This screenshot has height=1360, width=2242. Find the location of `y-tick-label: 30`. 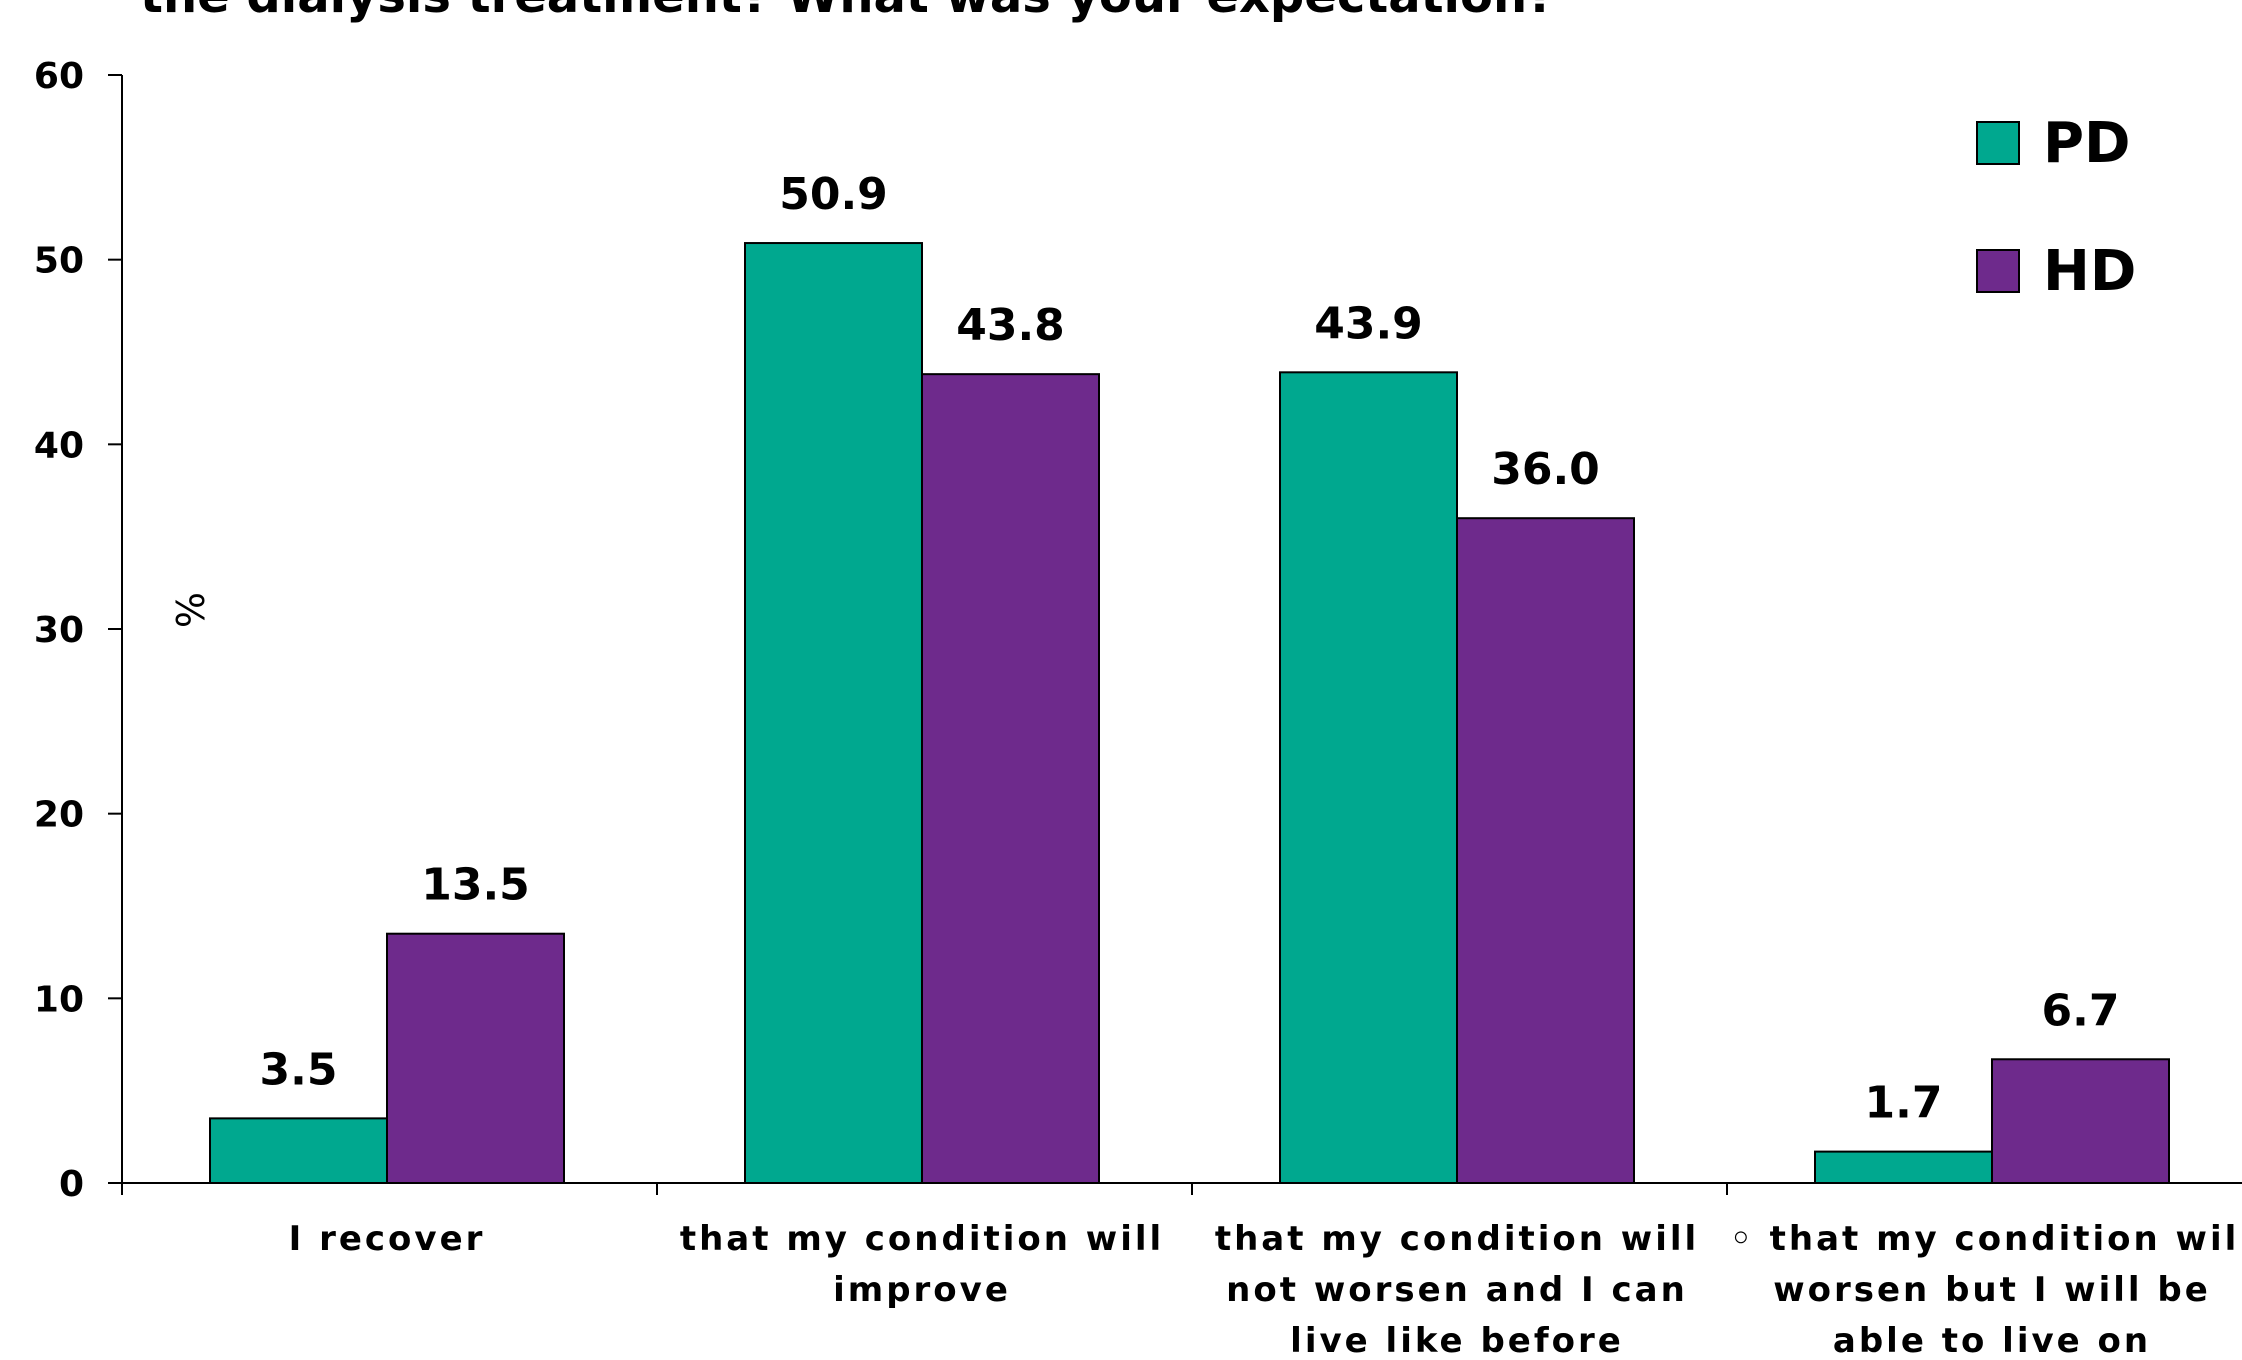

y-tick-label: 30 is located at coordinates (59, 630).